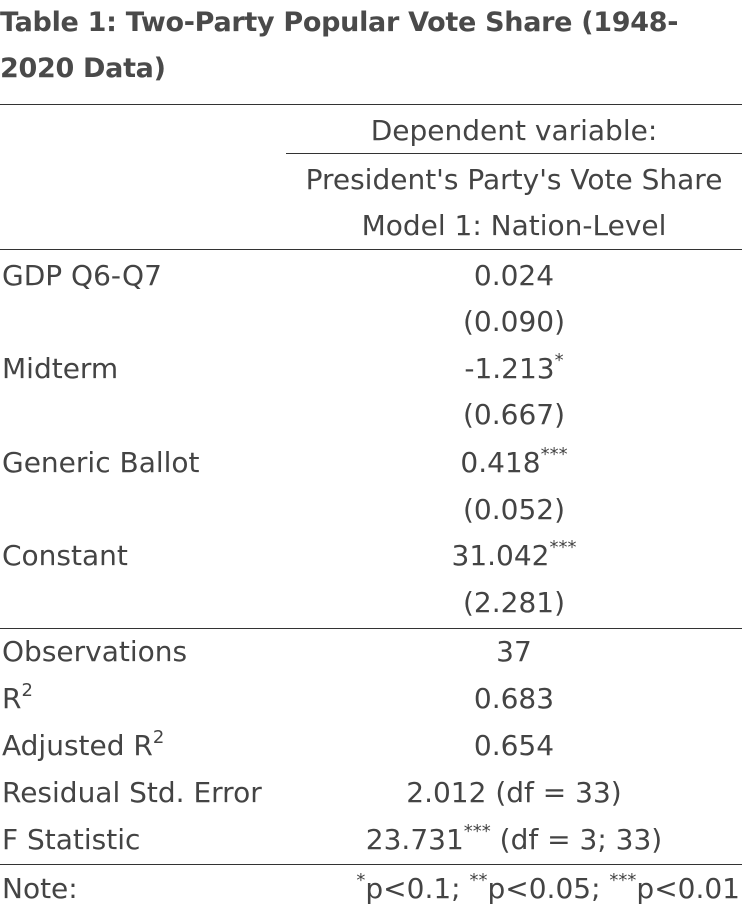  I want to click on stat-label-r2: R2, so click(17, 698).